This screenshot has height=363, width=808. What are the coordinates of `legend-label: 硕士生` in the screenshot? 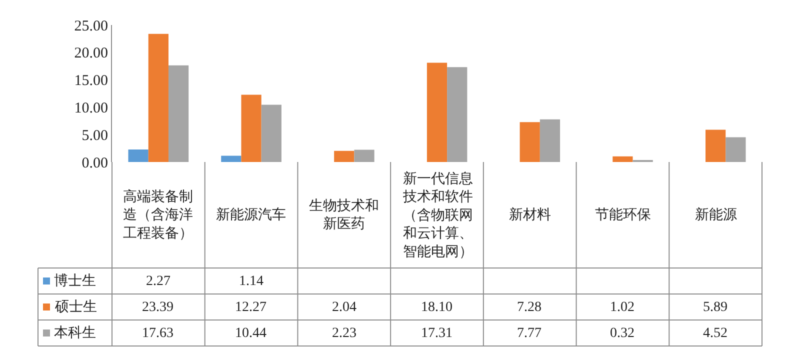 It's located at (75, 307).